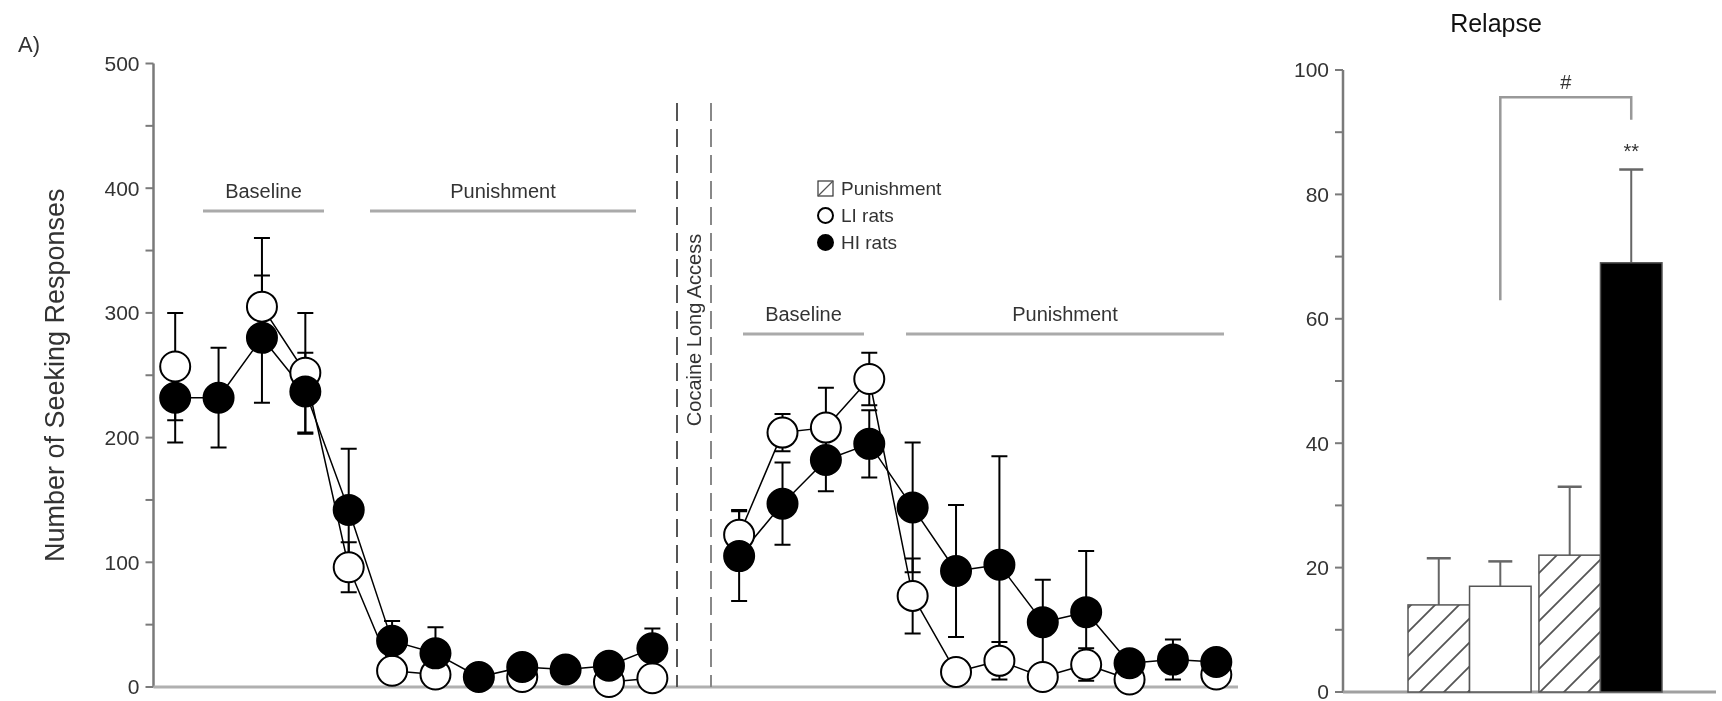 Image resolution: width=1722 pixels, height=701 pixels. I want to click on chart-title: Relapse, so click(1496, 23).